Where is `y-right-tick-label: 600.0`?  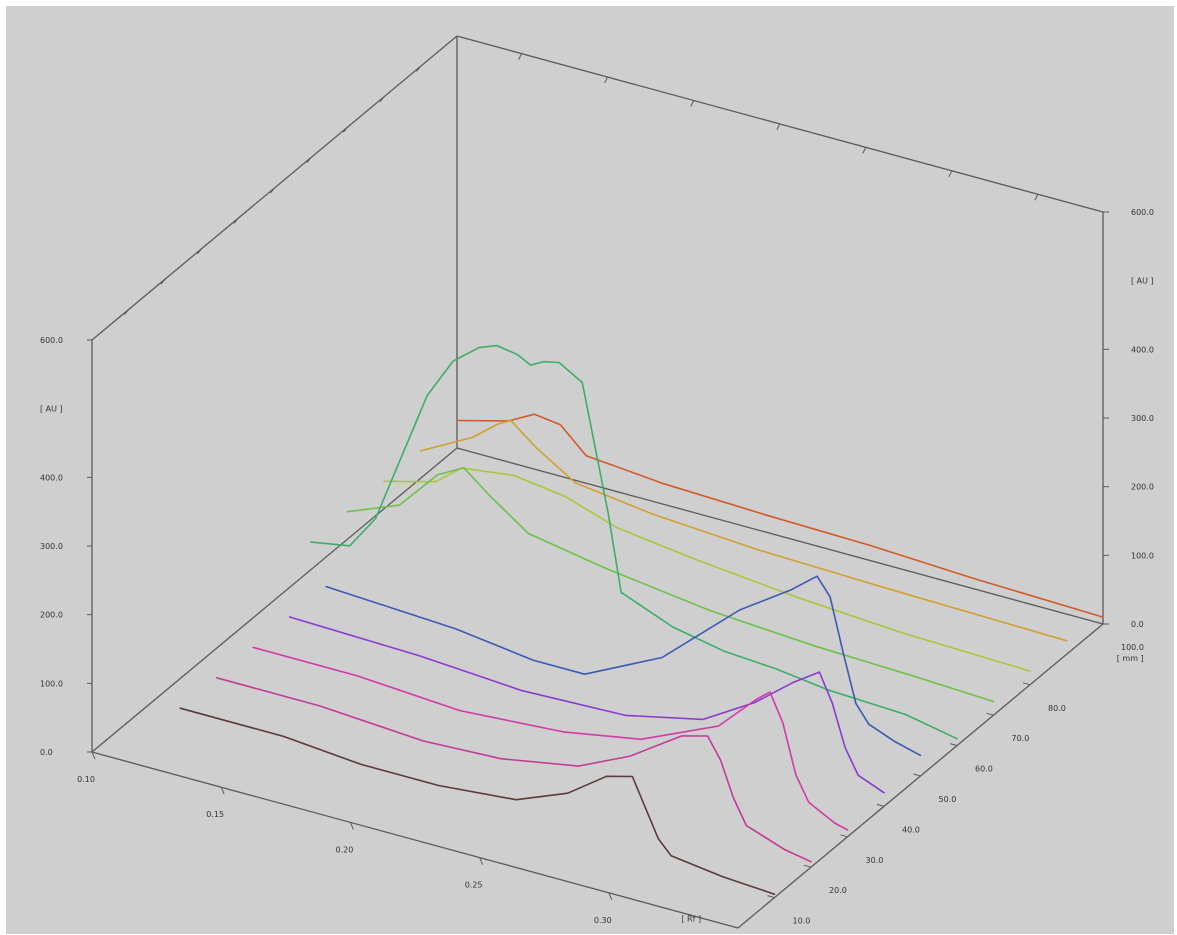
y-right-tick-label: 600.0 is located at coordinates (1142, 212).